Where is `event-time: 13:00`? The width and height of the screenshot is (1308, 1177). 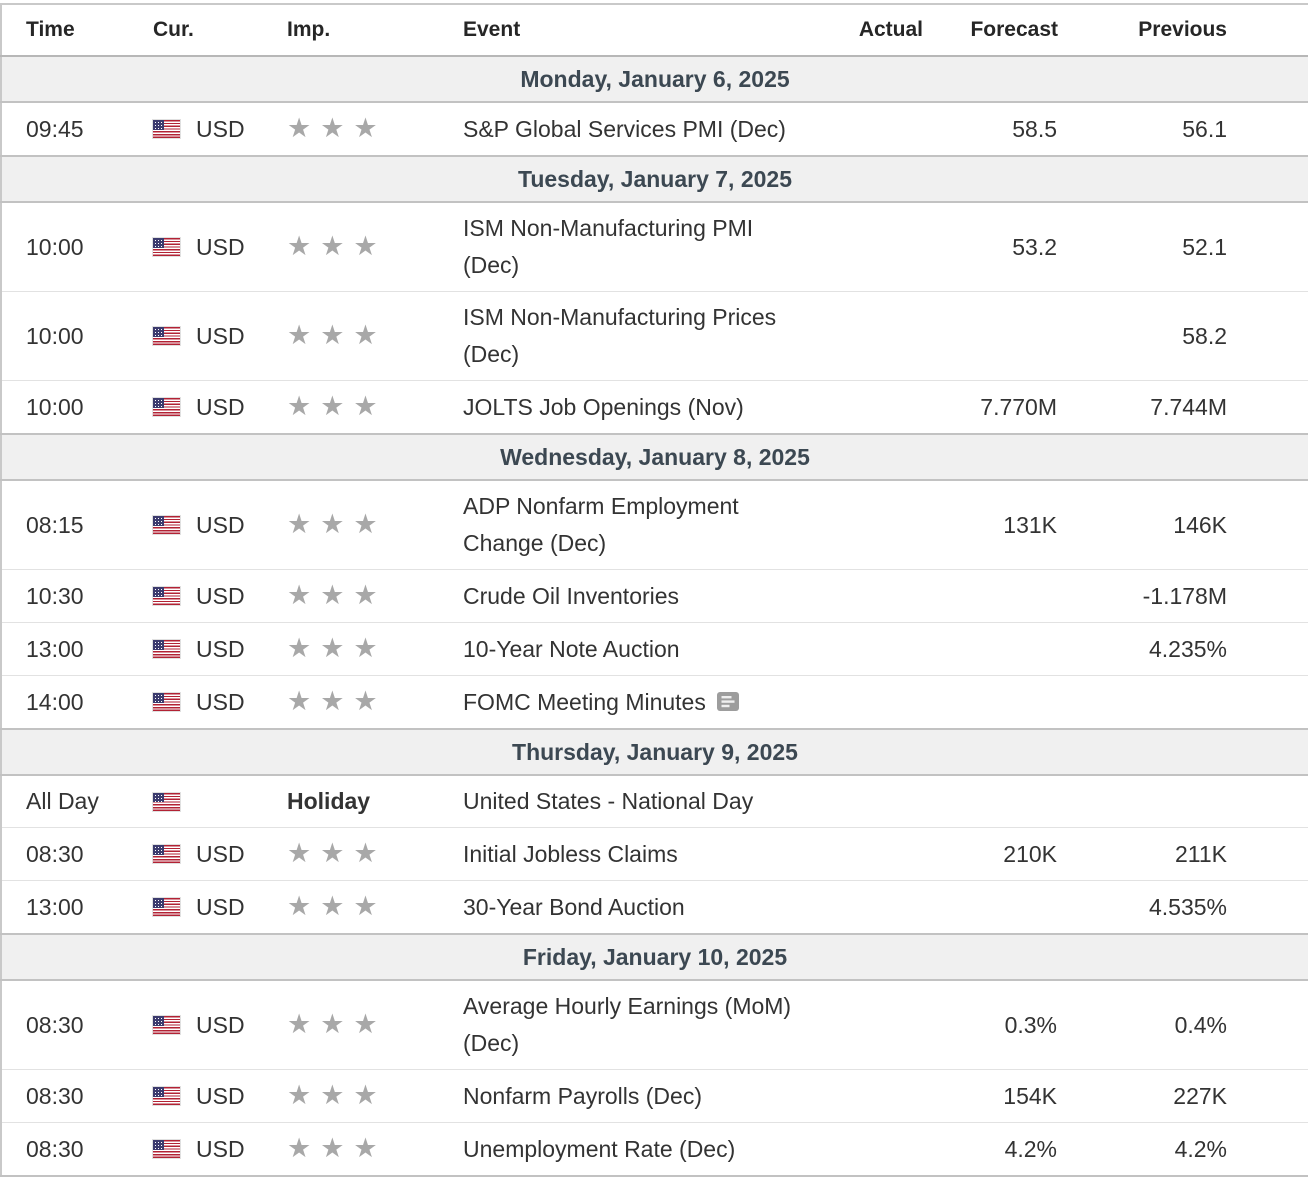
event-time: 13:00 is located at coordinates (65, 649).